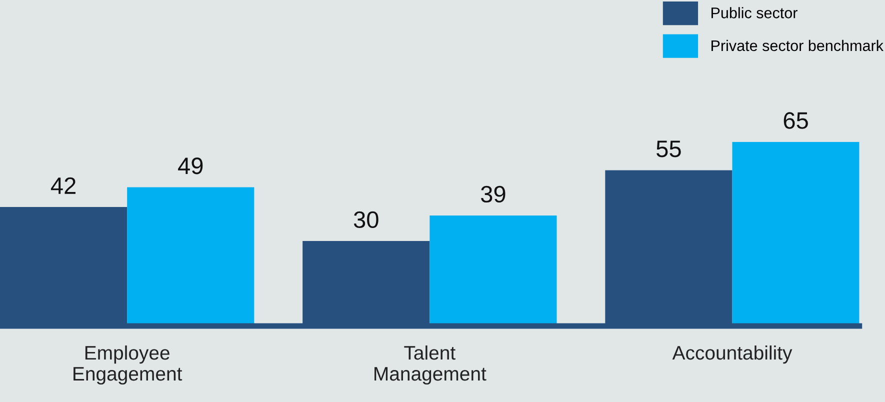  Describe the element at coordinates (668, 149) in the screenshot. I see `data-label: 55` at that location.